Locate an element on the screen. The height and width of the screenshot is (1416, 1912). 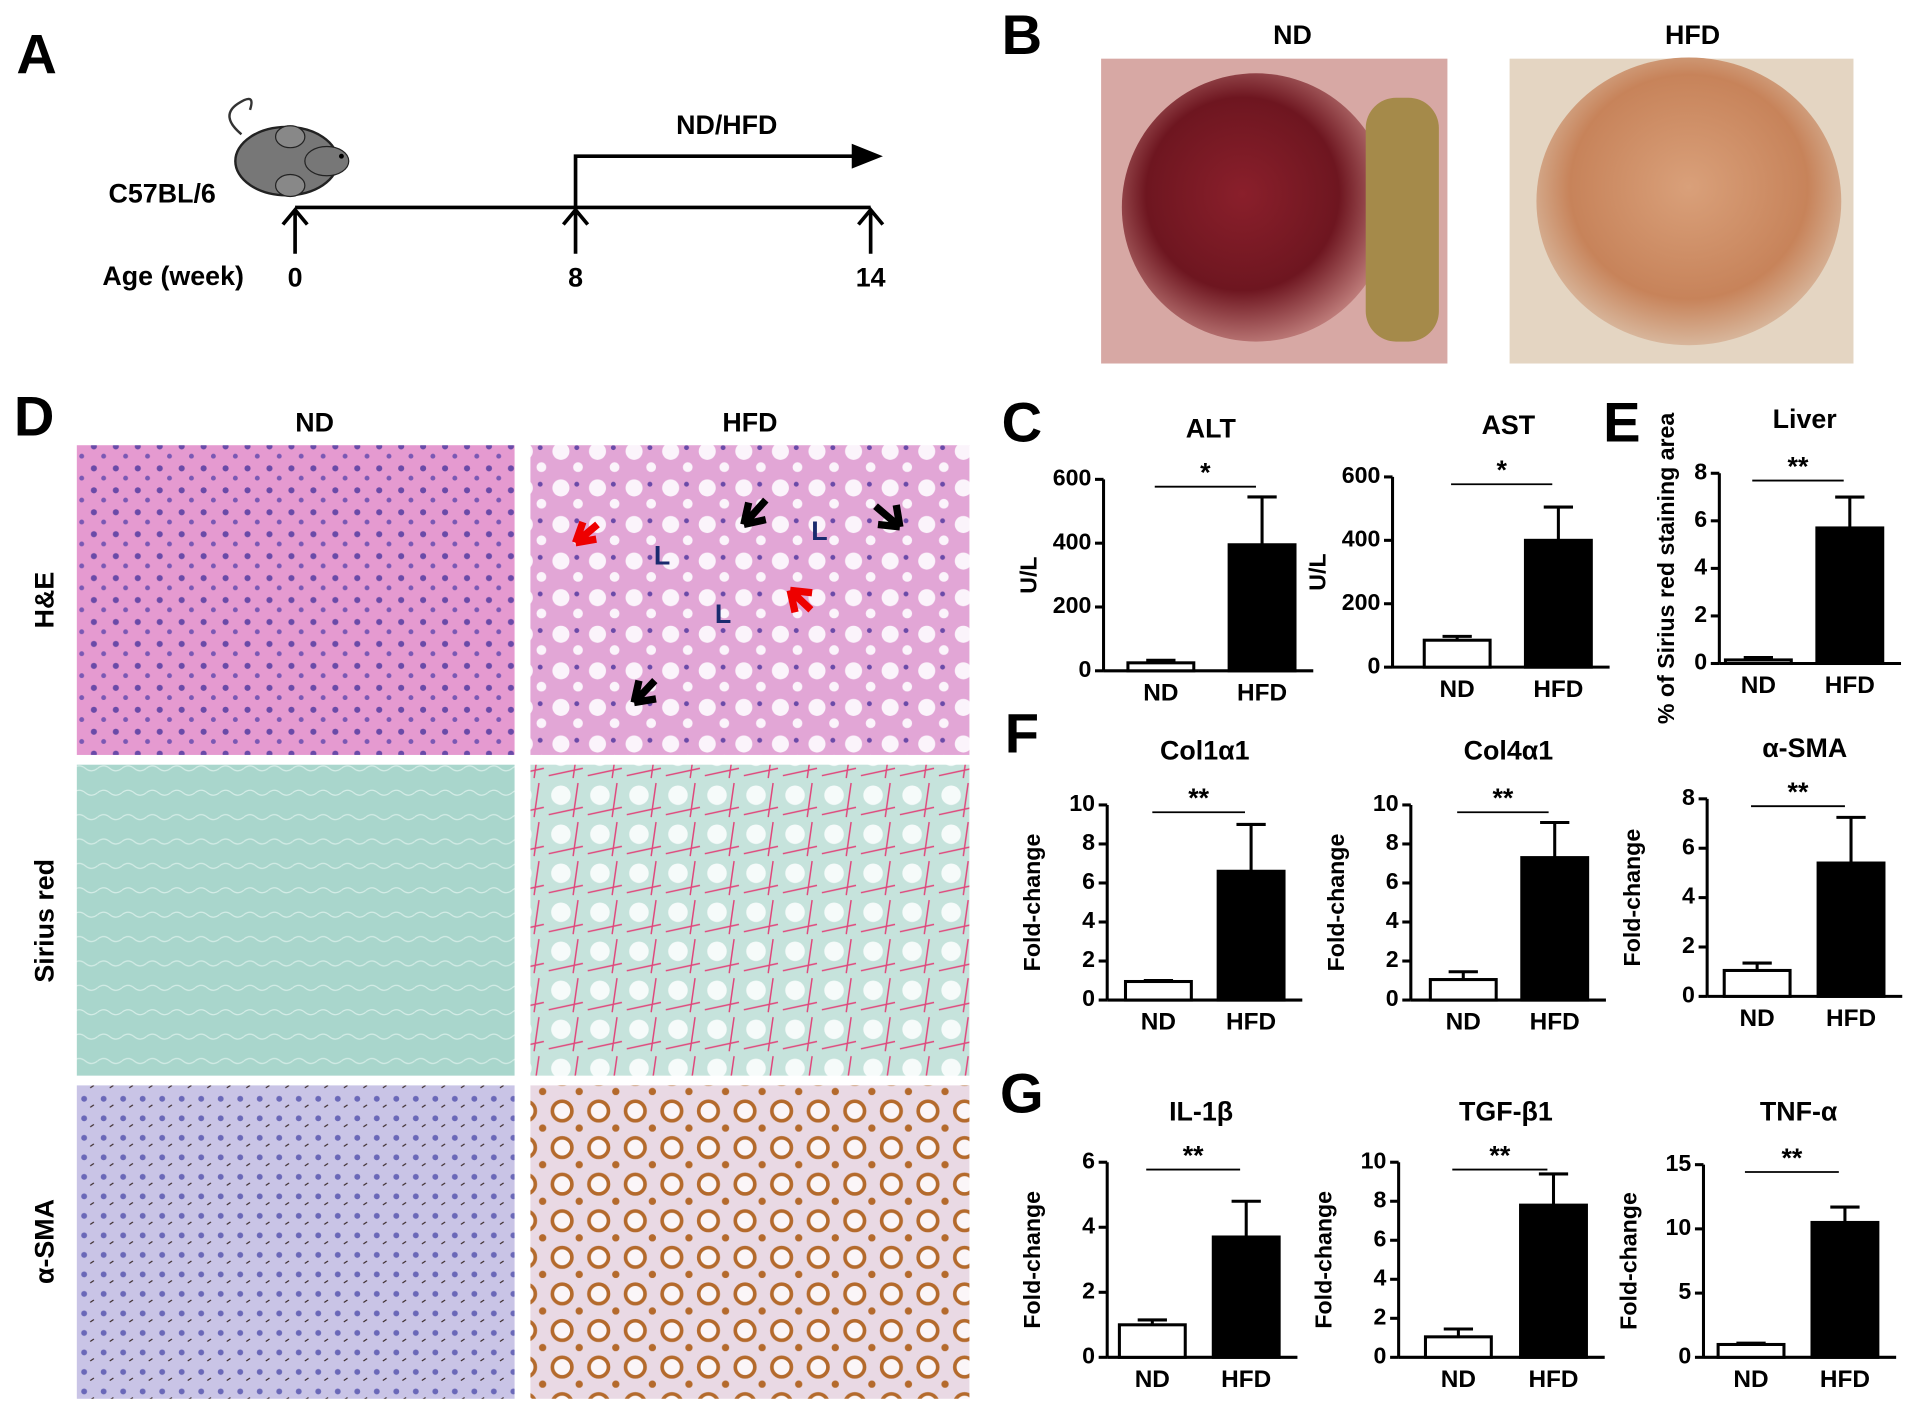
panel-label: F is located at coordinates (1022, 733).